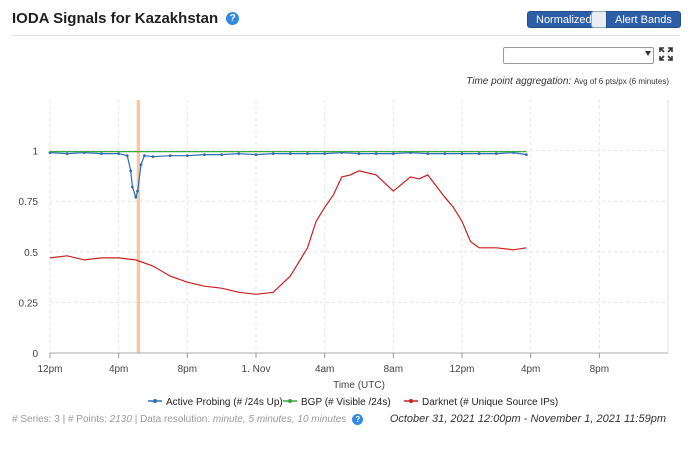  What do you see at coordinates (324, 369) in the screenshot?
I see `x-tick-label: 4am` at bounding box center [324, 369].